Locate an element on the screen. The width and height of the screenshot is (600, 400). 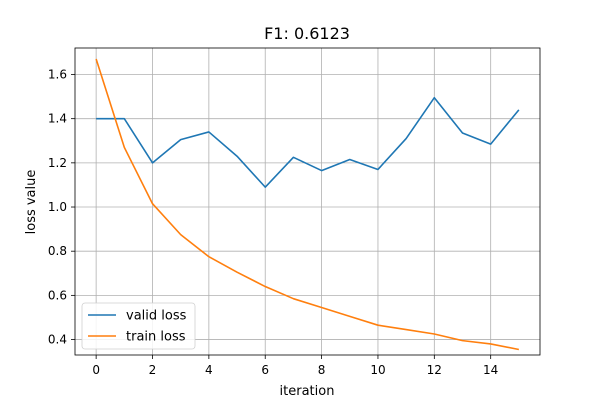
x-tick-label: 10 is located at coordinates (377, 370).